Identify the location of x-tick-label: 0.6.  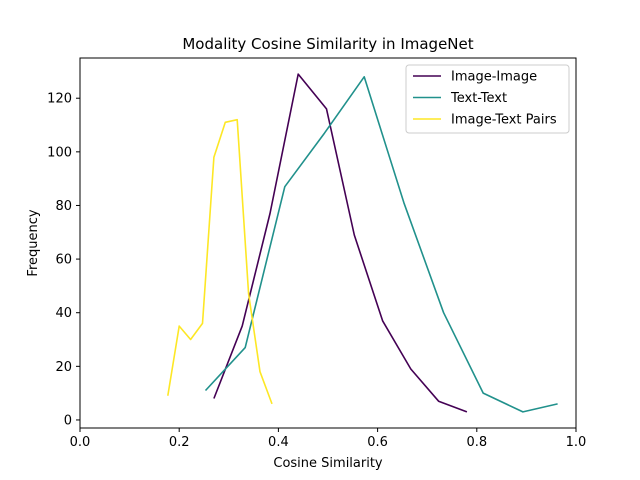
(377, 442).